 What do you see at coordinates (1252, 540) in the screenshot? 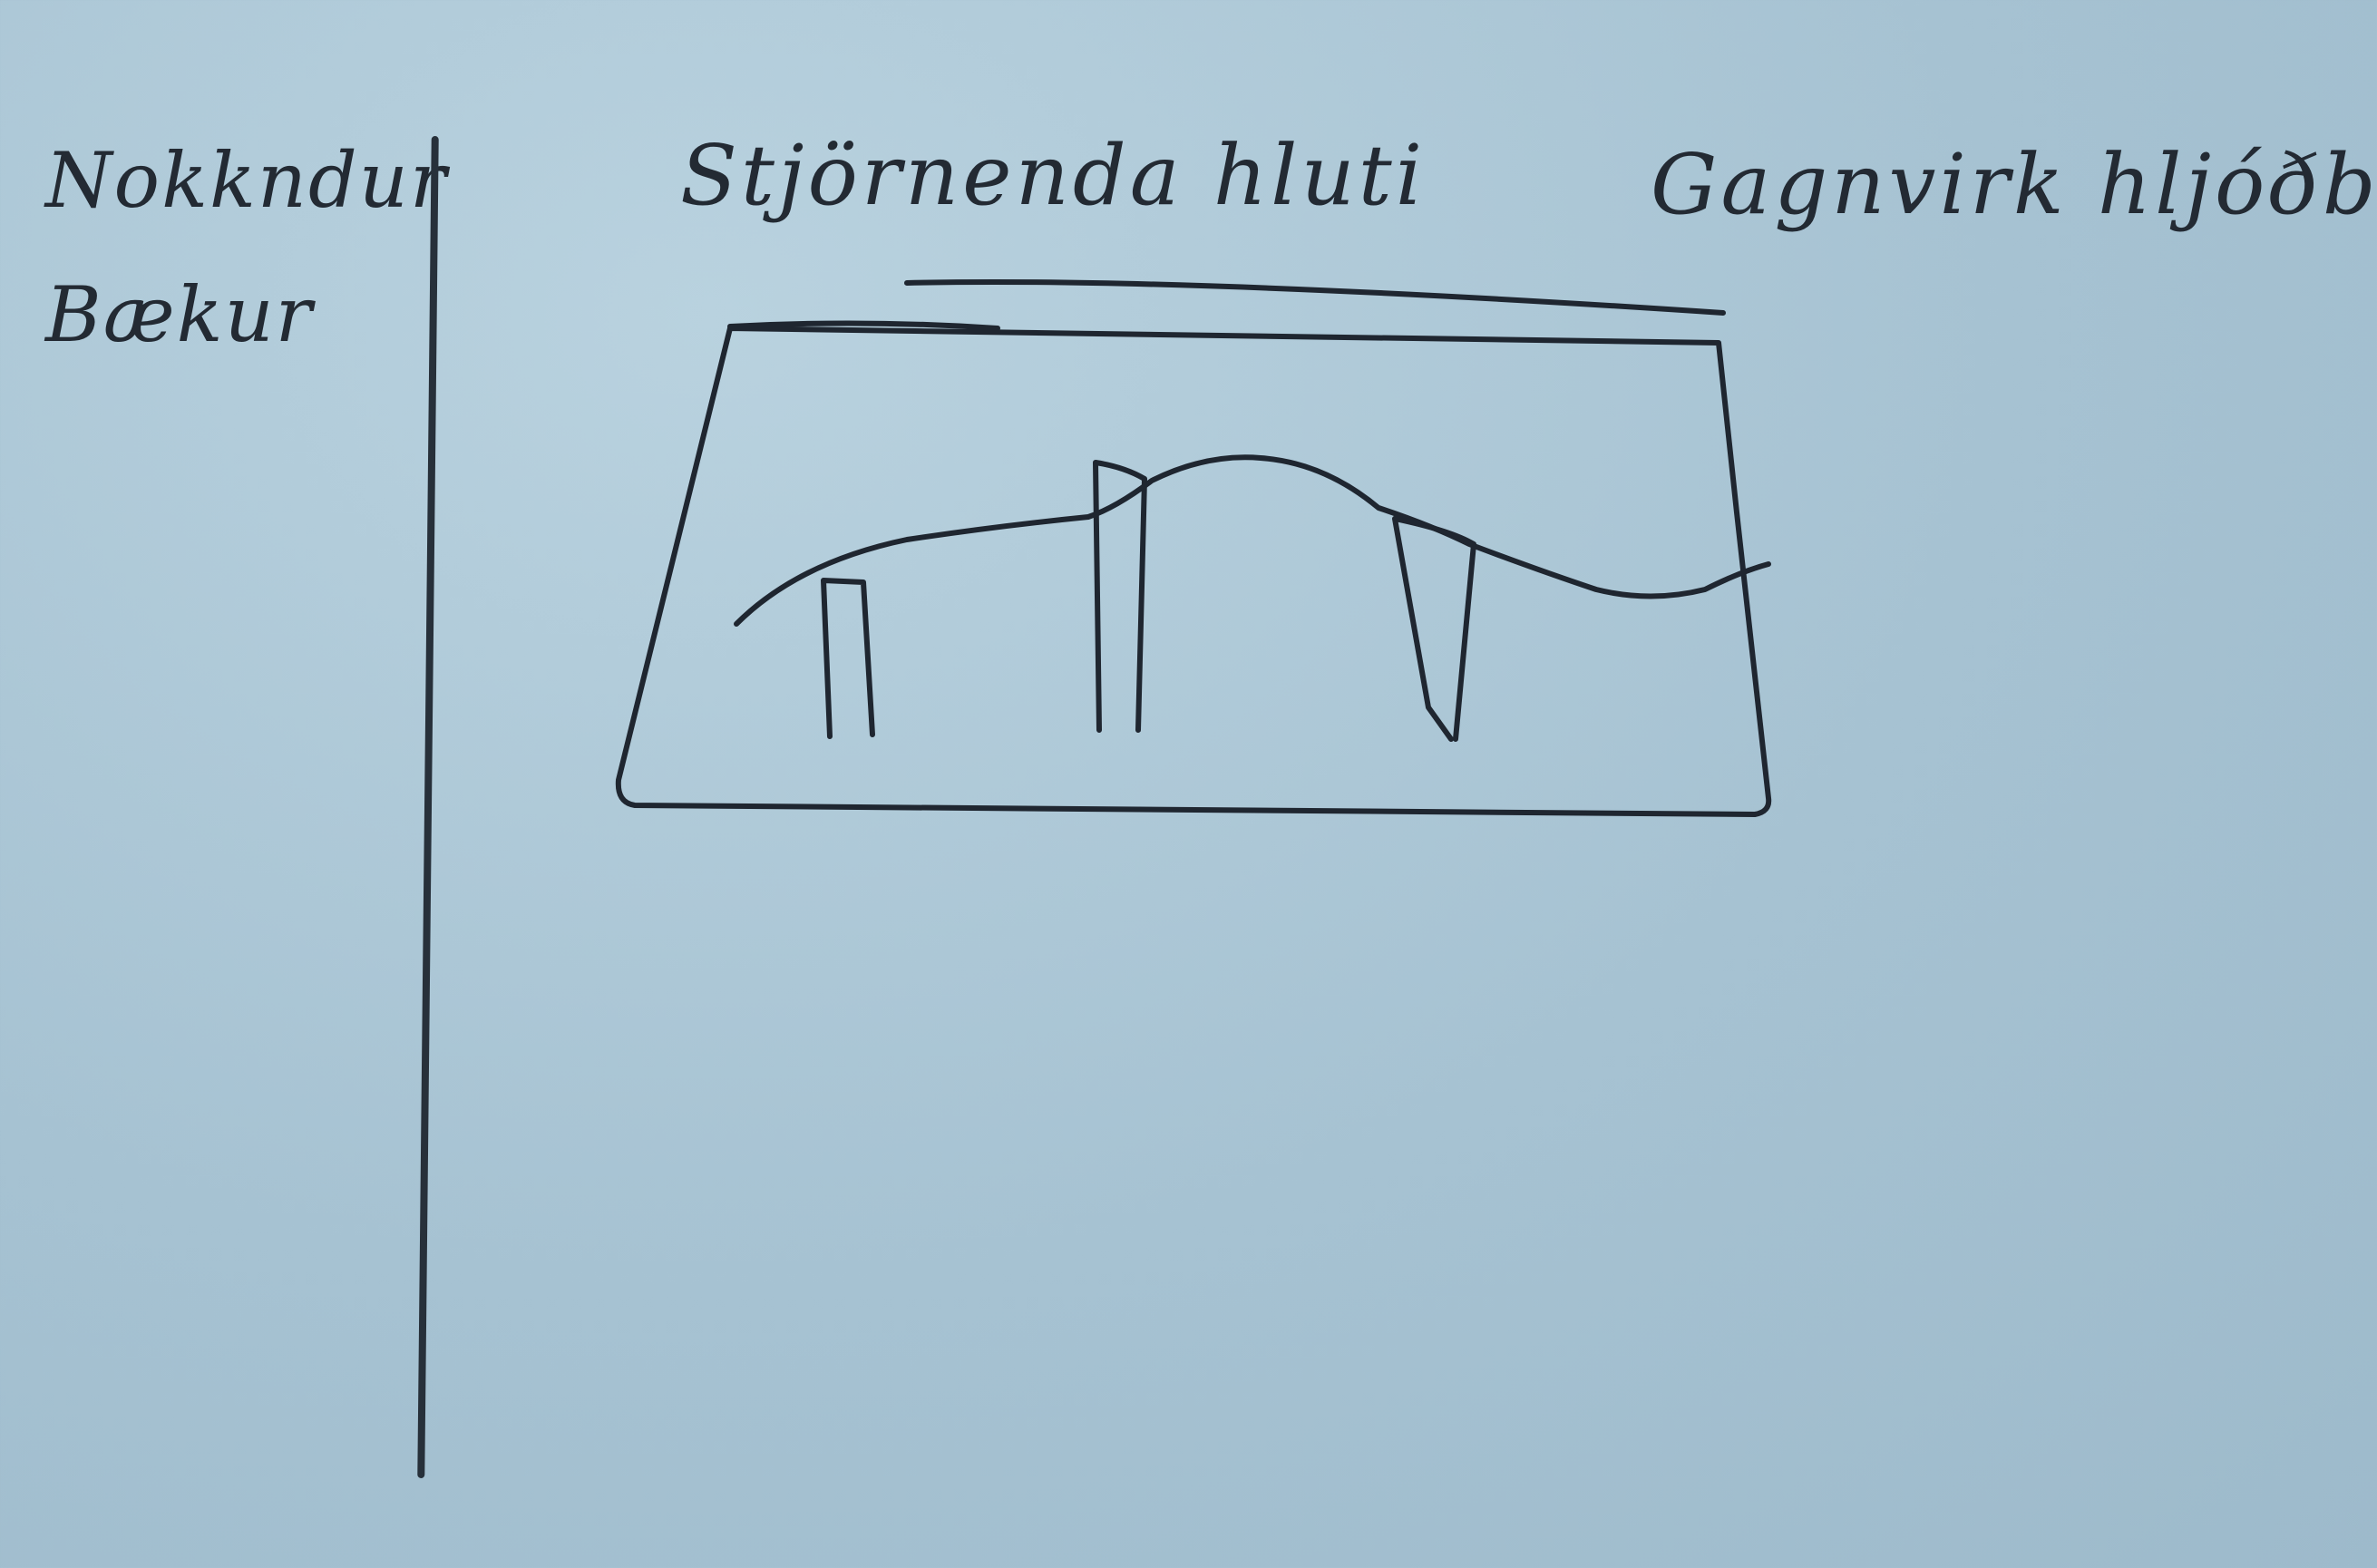
I see `ridge-line` at bounding box center [1252, 540].